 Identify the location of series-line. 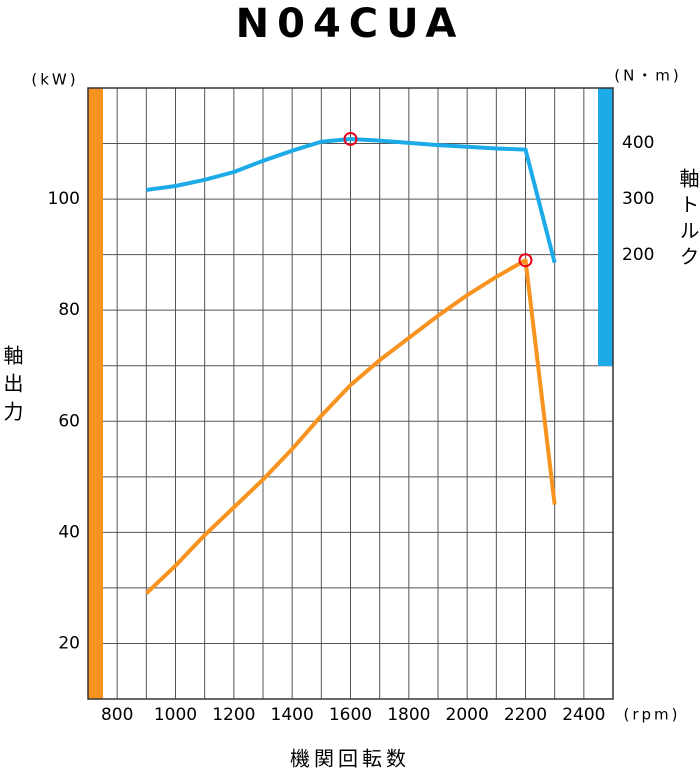
(351, 200).